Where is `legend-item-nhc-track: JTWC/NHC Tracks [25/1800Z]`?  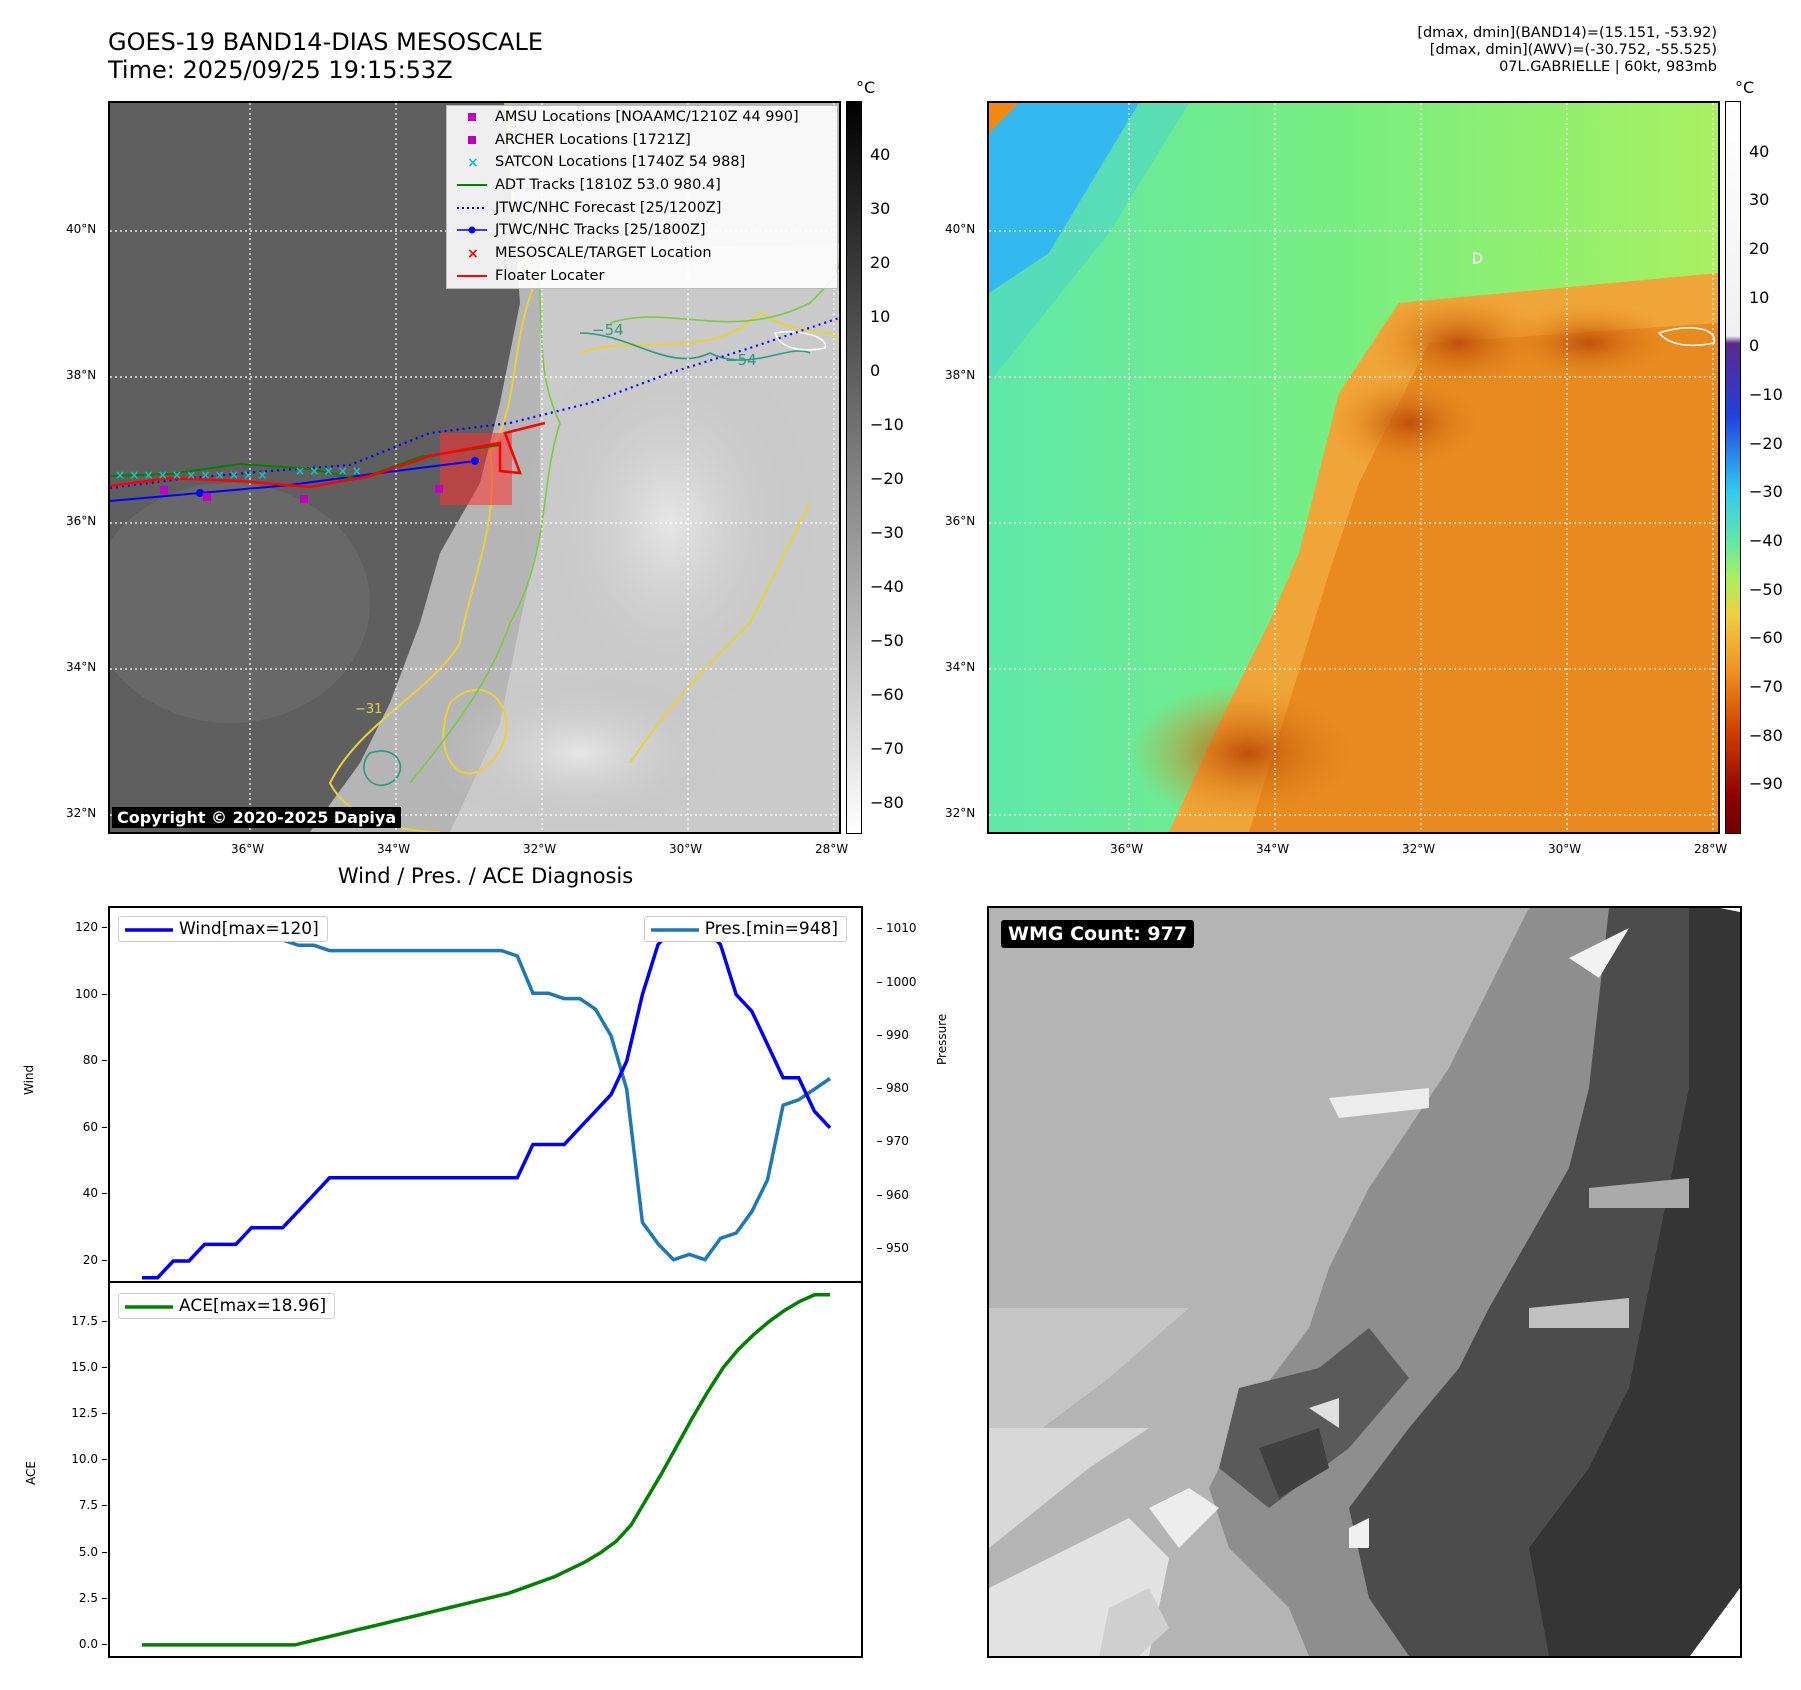
legend-item-nhc-track: JTWC/NHC Tracks [25/1800Z] is located at coordinates (642, 230).